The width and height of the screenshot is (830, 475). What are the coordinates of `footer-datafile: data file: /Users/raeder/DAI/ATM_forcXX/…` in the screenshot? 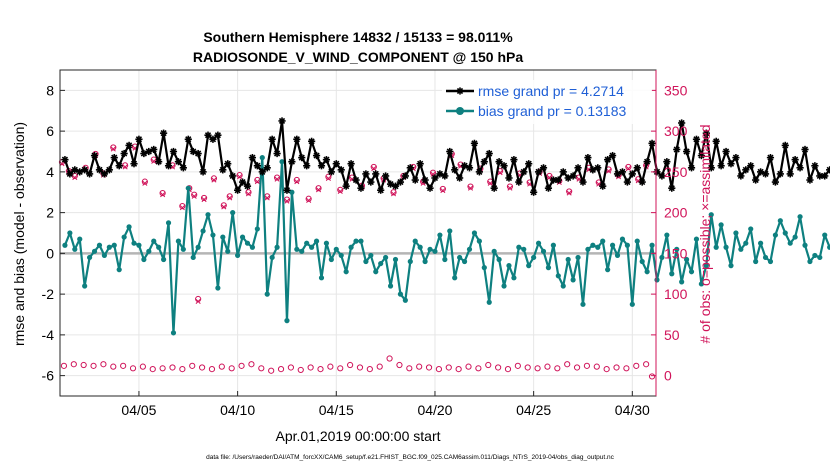 It's located at (410, 457).